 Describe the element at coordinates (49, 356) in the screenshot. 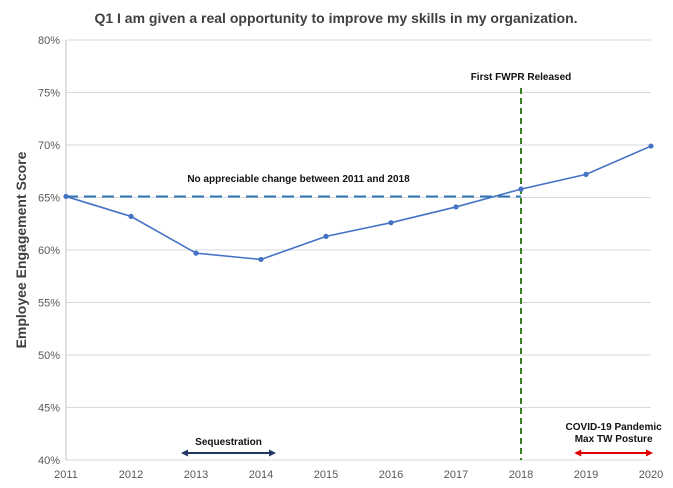

I see `y-tick-label: 50%` at that location.